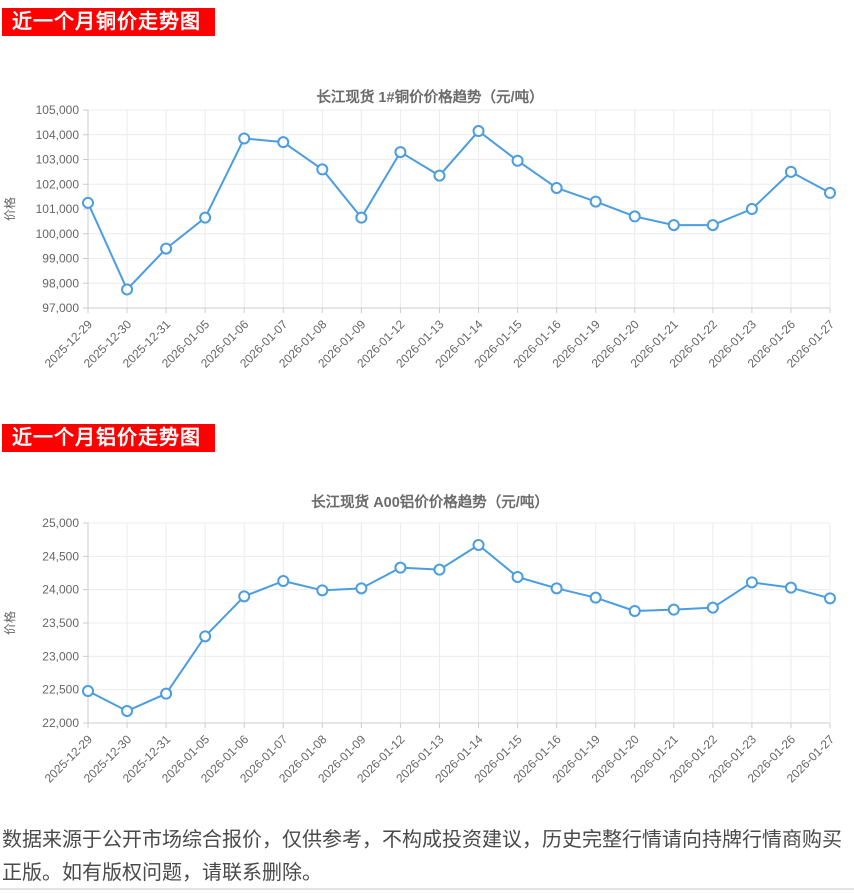 This screenshot has height=894, width=854. I want to click on y-axis-tick-label: 103,000, so click(58, 160).